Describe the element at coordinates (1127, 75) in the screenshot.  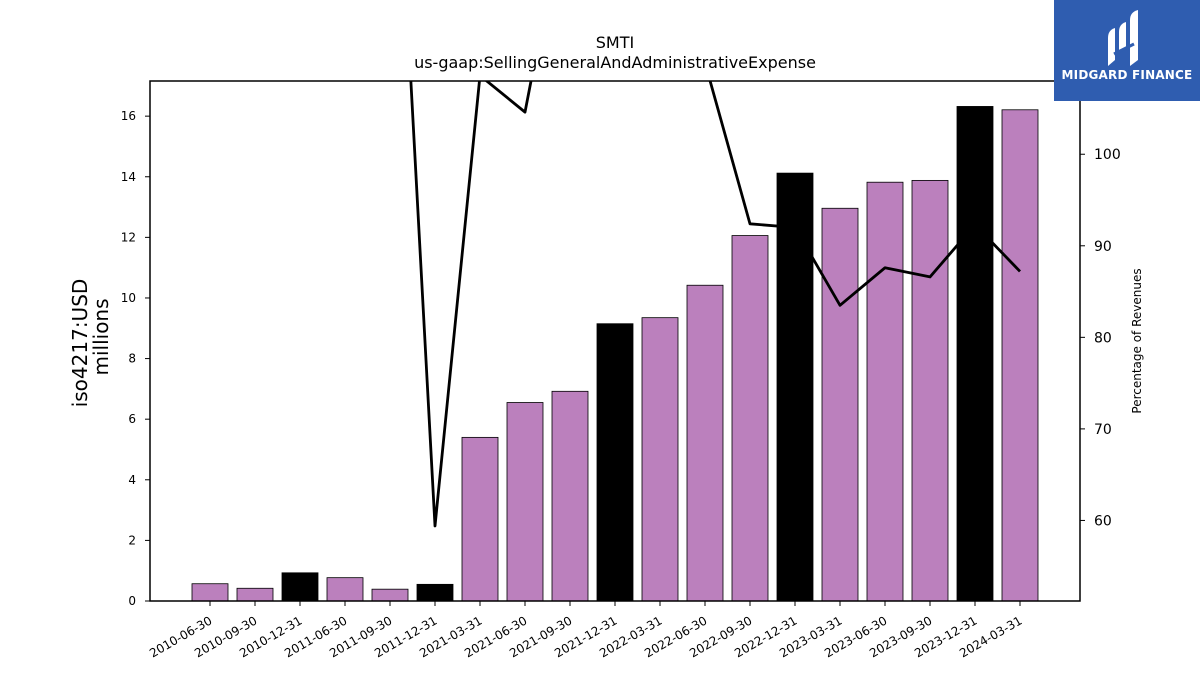
I see `logo-text: MIDGARD FINANCE` at that location.